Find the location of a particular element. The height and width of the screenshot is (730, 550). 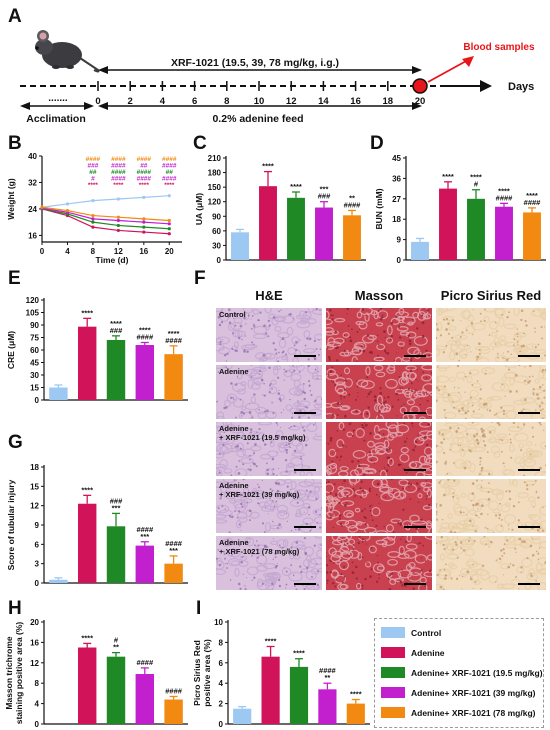

y-tick-label: 20 is located at coordinates (34, 622).